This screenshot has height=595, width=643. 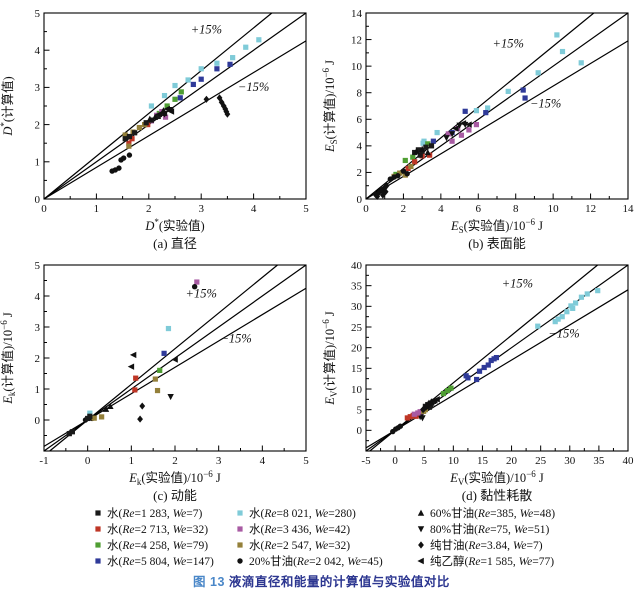 What do you see at coordinates (497, 106) in the screenshot?
I see `axis-ticks` at bounding box center [497, 106].